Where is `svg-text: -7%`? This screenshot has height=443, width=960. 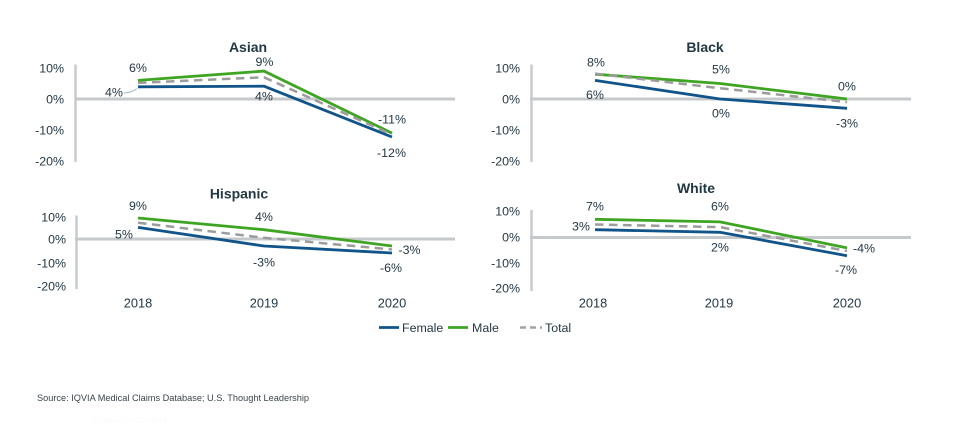 svg-text: -7% is located at coordinates (846, 270).